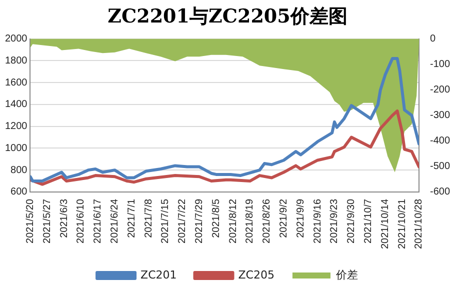 The height and width of the screenshot is (291, 457). I want to click on y-tick-label: 1400, so click(16, 104).